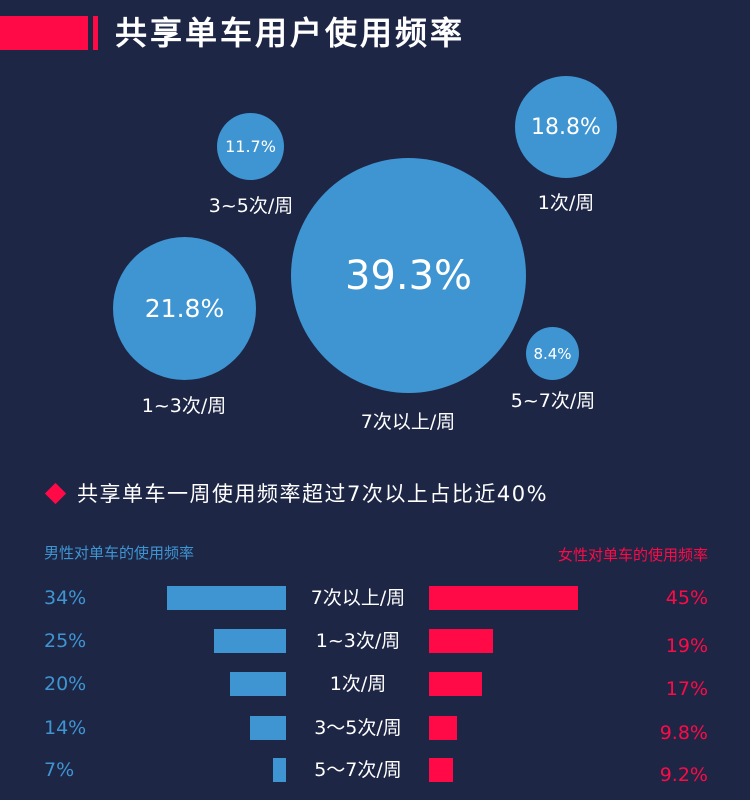 Image resolution: width=750 pixels, height=800 pixels. I want to click on category-label: 7次以上/周, so click(358, 598).